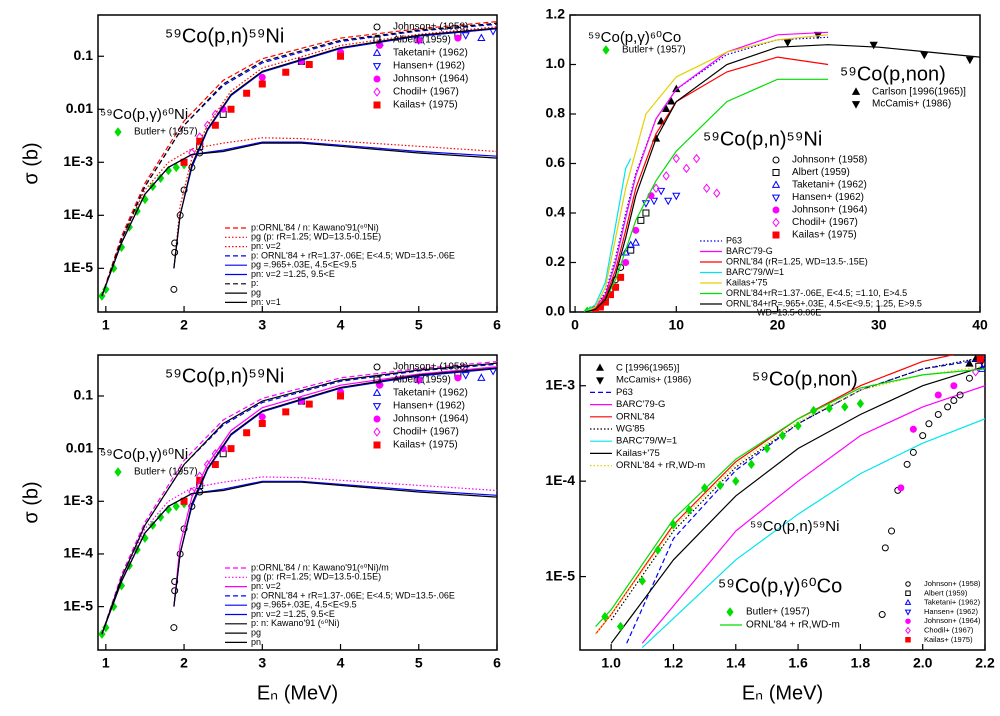  What do you see at coordinates (556, 162) in the screenshot?
I see `y-tick-label: 0.6` at bounding box center [556, 162].